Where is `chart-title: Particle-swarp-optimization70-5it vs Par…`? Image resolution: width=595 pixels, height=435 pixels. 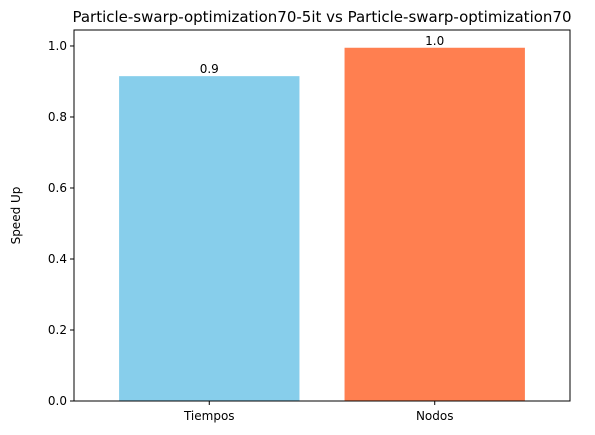
chart-title: Particle-swarp-optimization70-5it vs Par… is located at coordinates (321, 17).